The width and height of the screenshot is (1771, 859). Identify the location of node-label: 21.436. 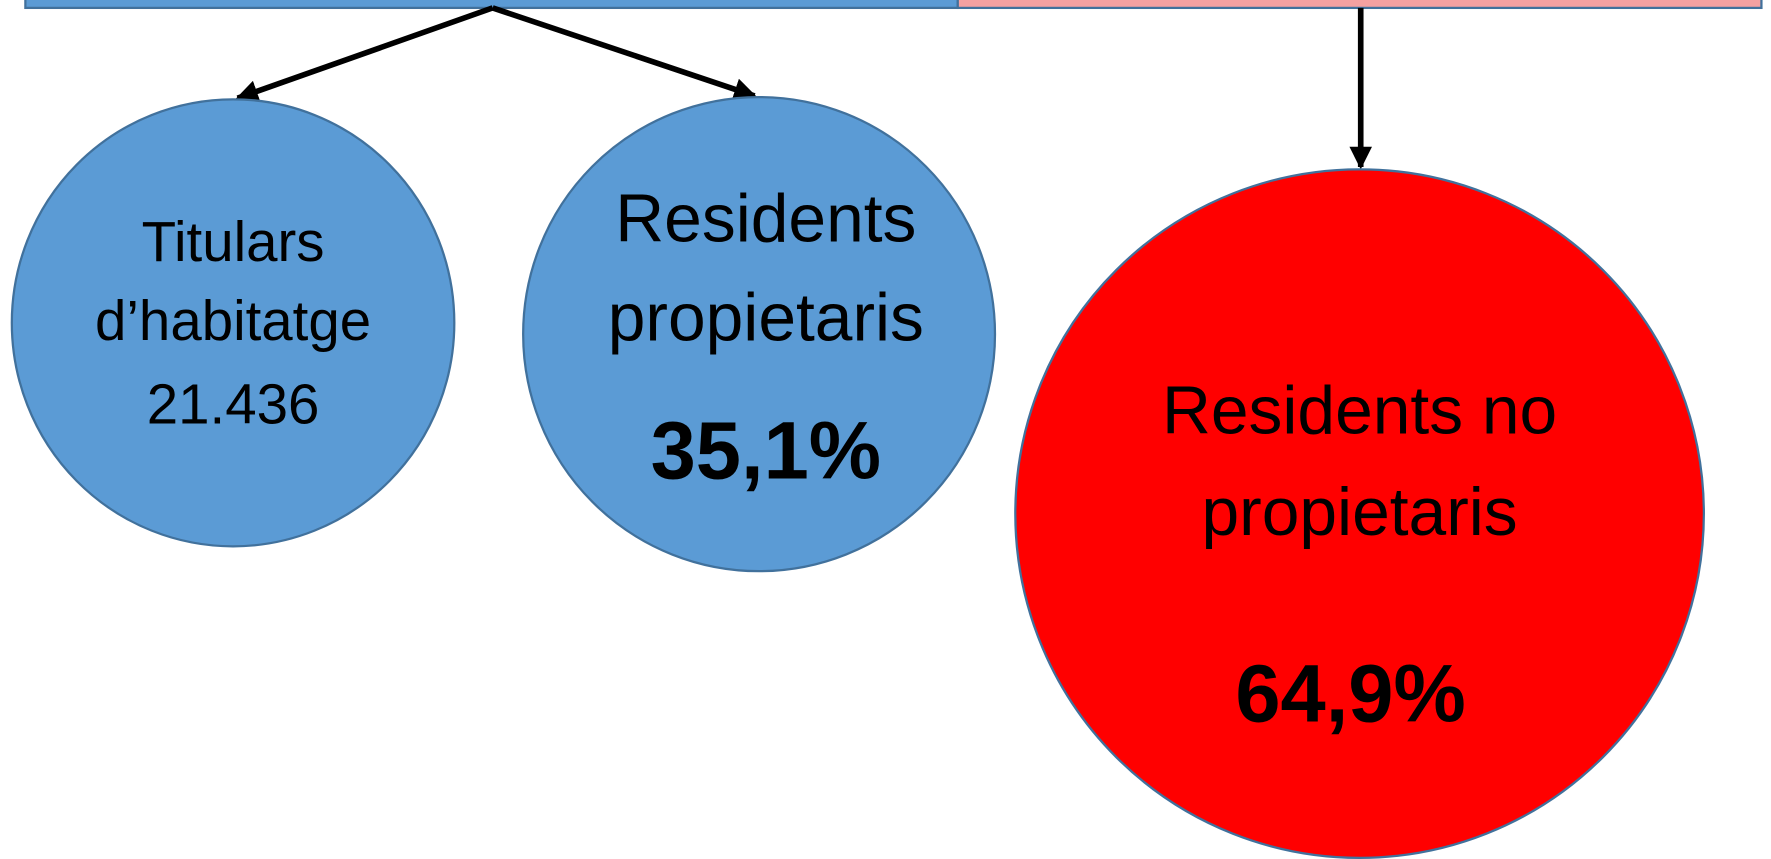
(233, 404).